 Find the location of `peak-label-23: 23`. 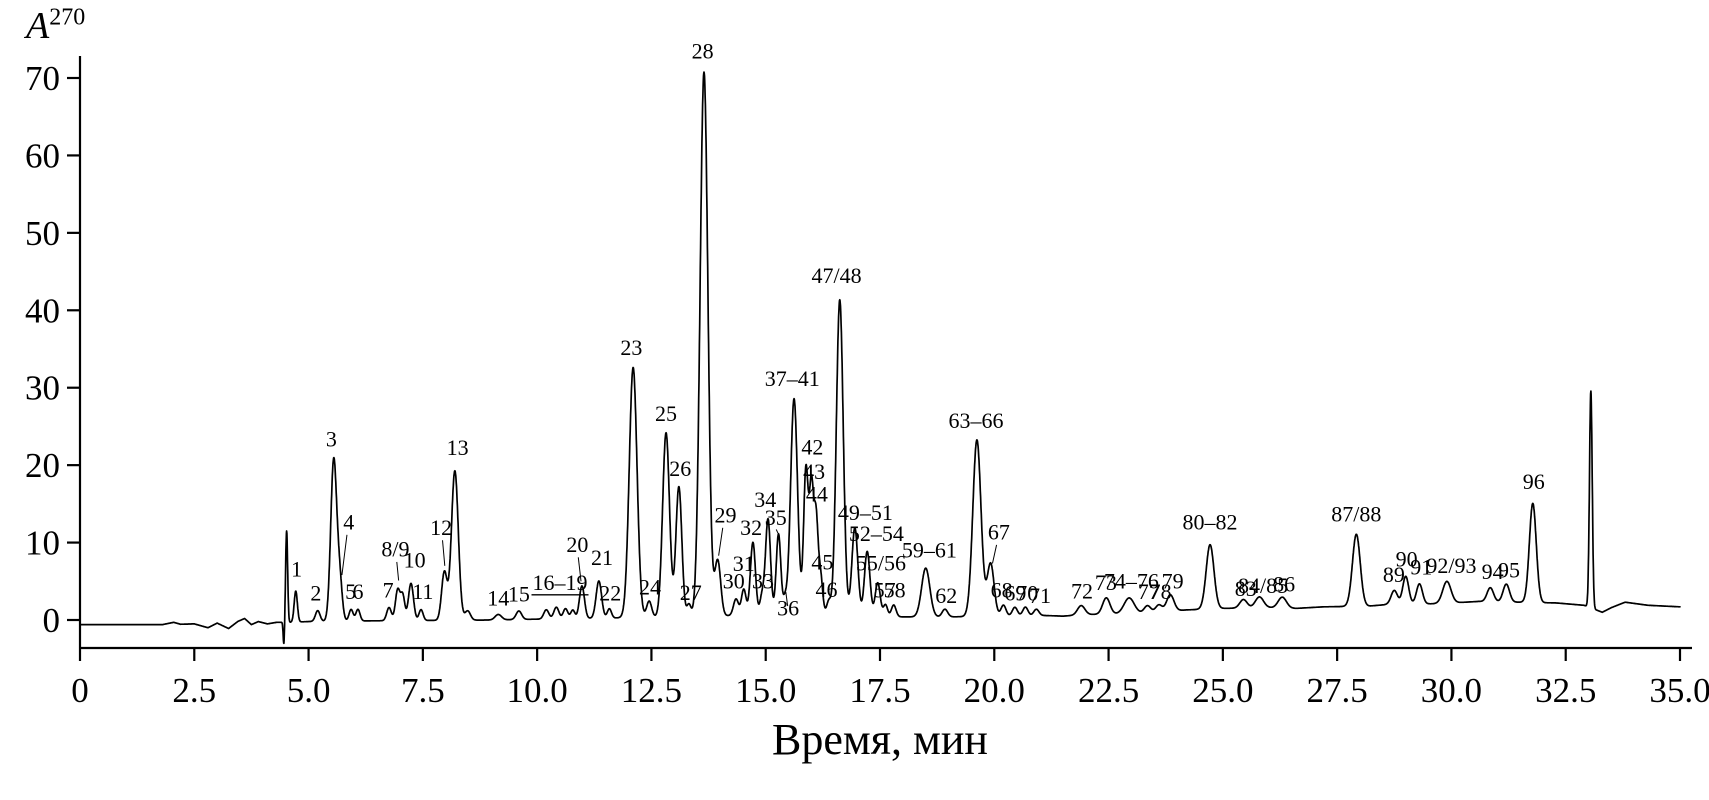

peak-label-23: 23 is located at coordinates (631, 347).